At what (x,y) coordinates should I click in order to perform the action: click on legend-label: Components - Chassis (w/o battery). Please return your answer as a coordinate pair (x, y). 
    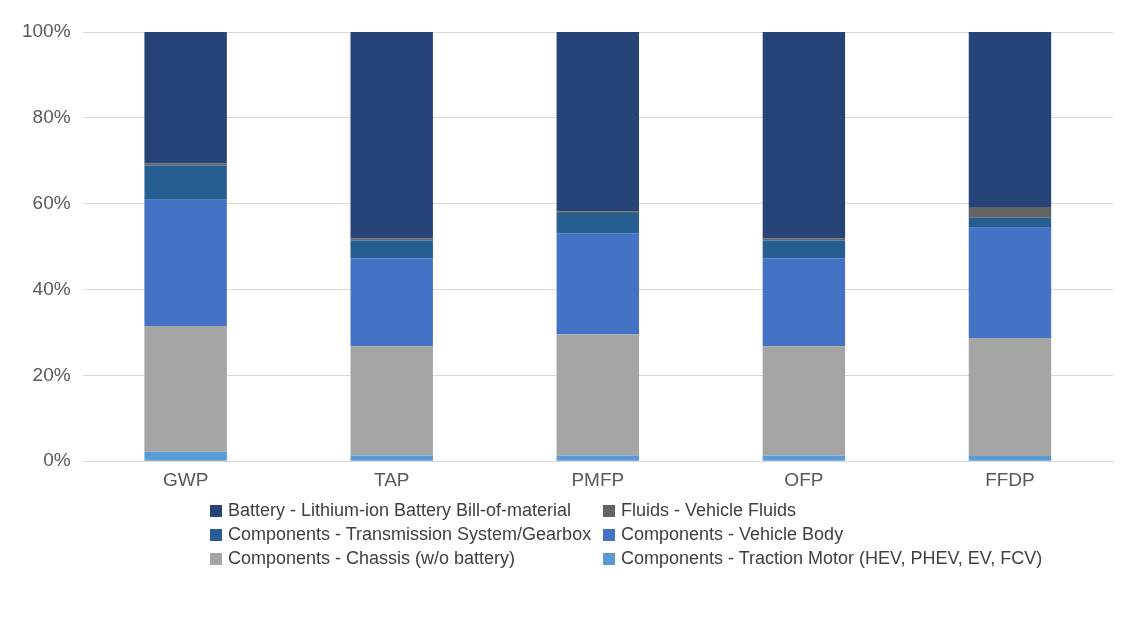
    Looking at the image, I should click on (372, 558).